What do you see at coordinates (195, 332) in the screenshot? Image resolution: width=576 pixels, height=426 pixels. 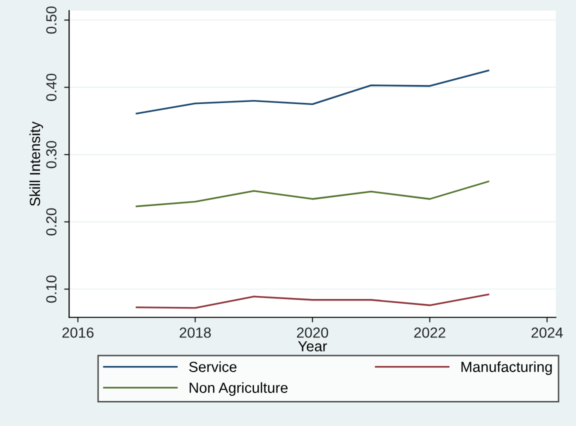 I see `x-tick-label: 2018` at bounding box center [195, 332].